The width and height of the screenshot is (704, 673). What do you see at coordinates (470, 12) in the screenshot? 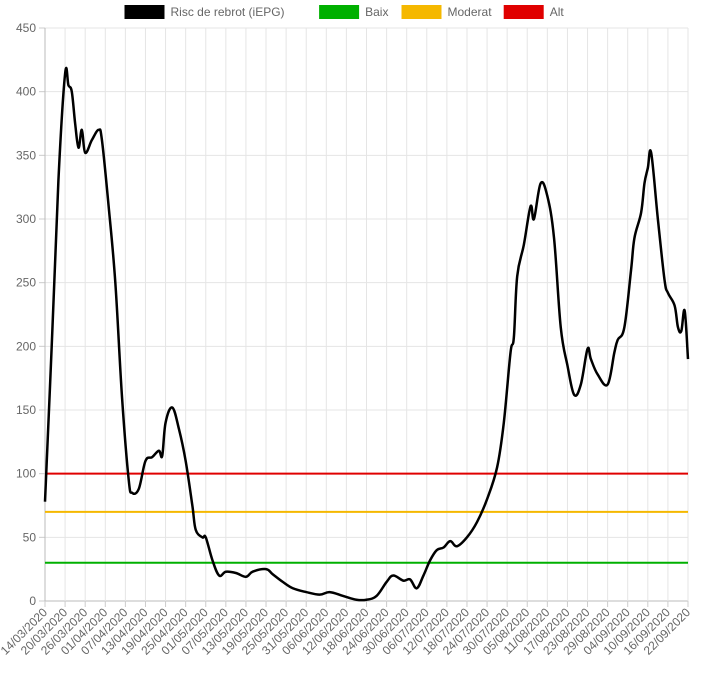
I see `legend-label: Moderat` at bounding box center [470, 12].